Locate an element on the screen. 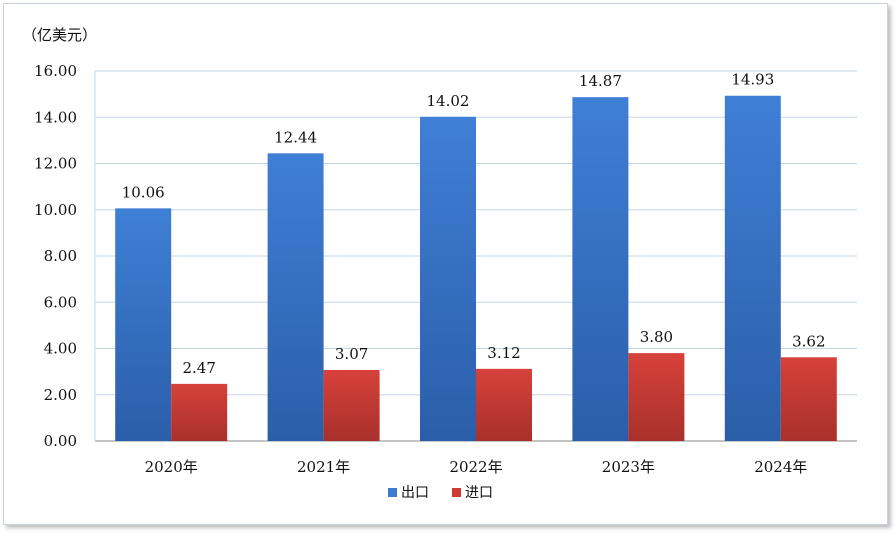  legend: 出口 进口 is located at coordinates (440, 493).